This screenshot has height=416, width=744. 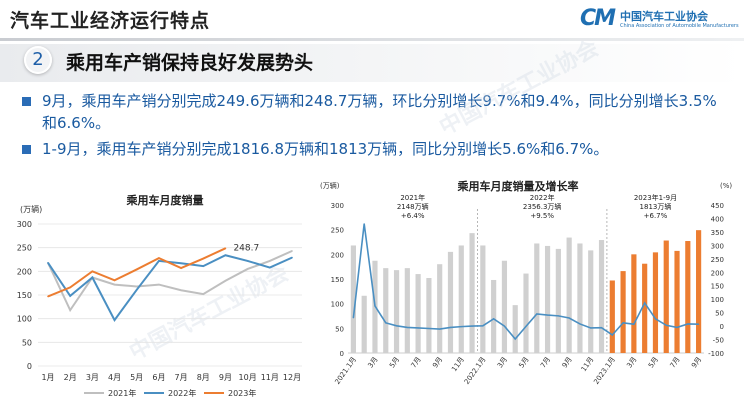 What do you see at coordinates (656, 206) in the screenshot?
I see `period-total: 1813万辆` at bounding box center [656, 206].